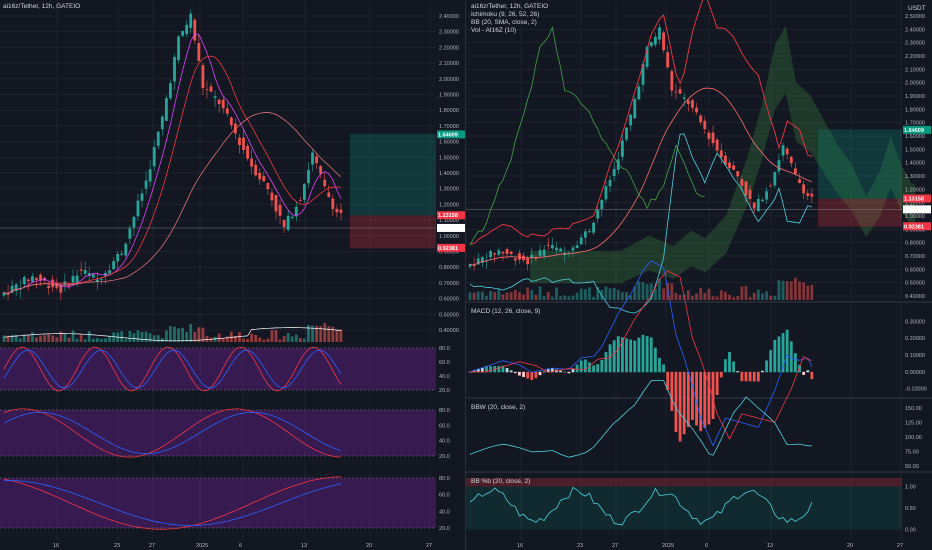 Image resolution: width=932 pixels, height=550 pixels. I want to click on price-tick: 2.00000, so click(449, 80).